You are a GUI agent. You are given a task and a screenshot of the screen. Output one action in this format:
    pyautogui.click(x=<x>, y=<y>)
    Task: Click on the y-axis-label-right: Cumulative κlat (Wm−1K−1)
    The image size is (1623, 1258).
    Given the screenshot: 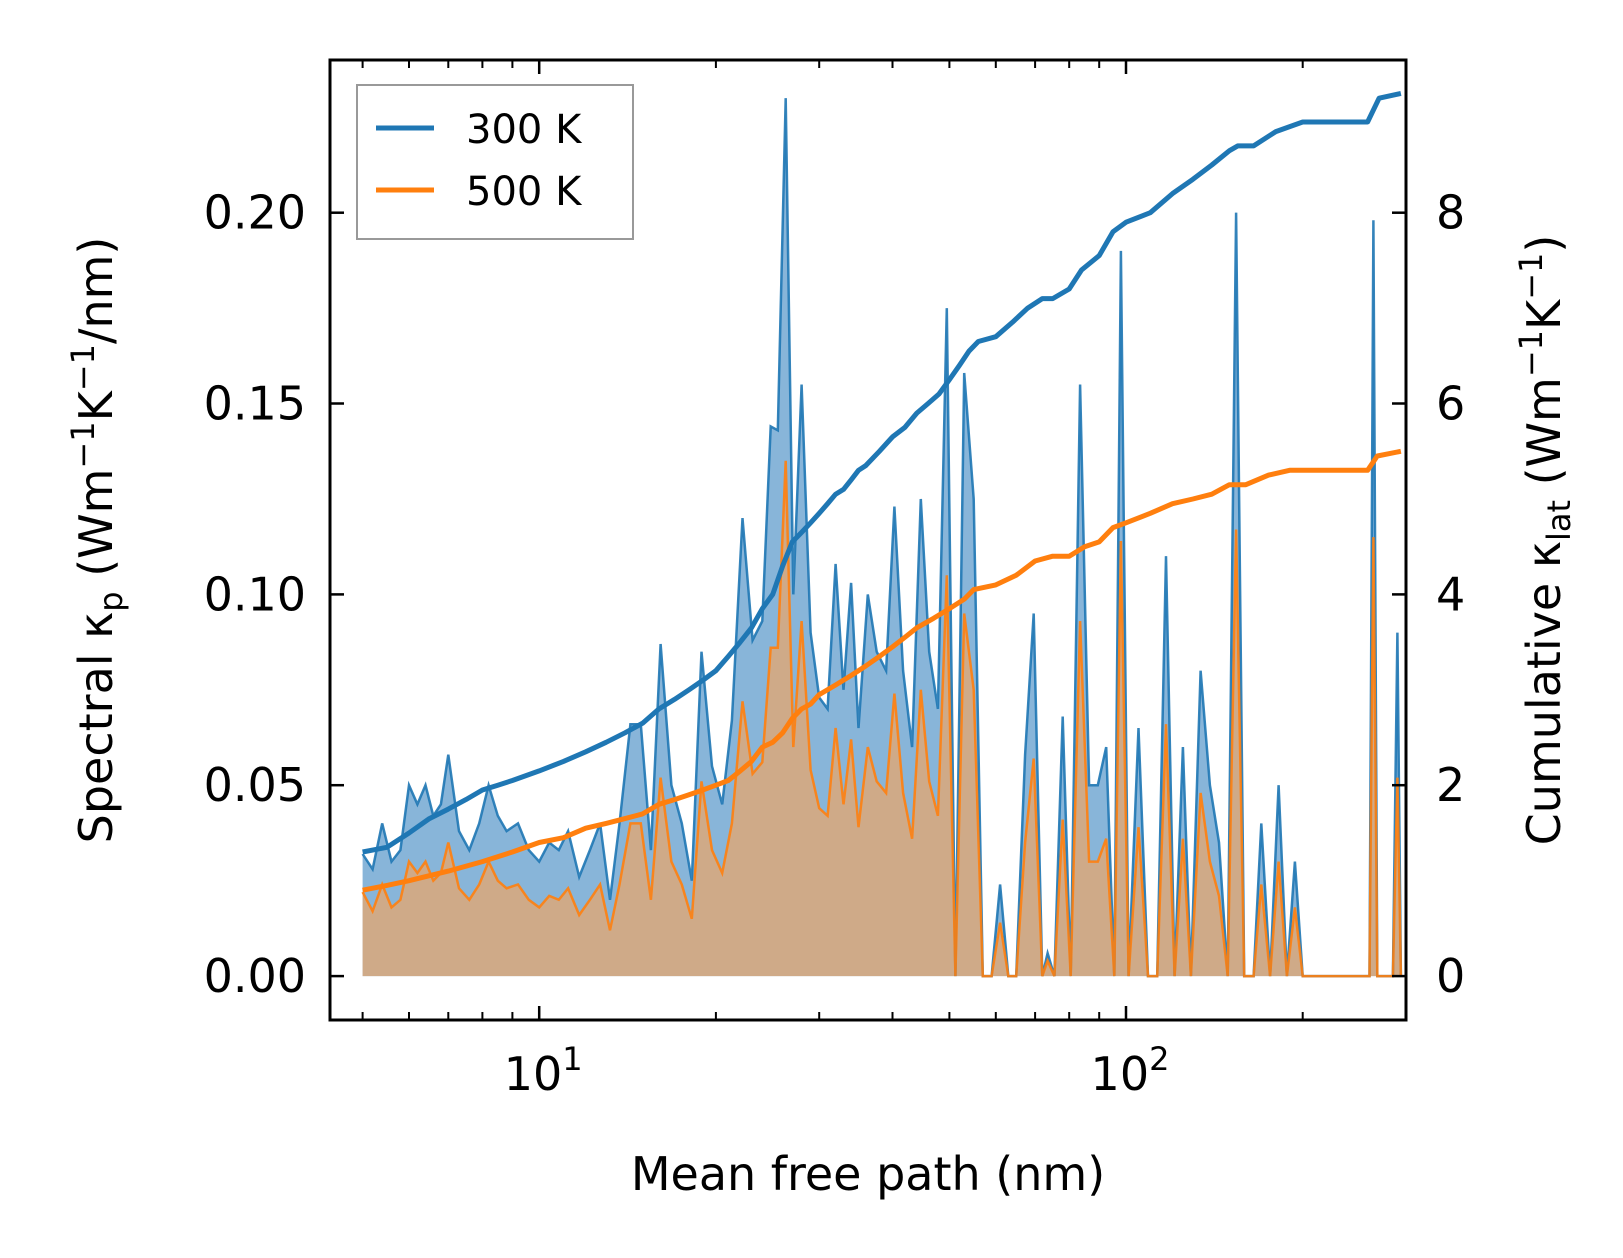 What is the action you would take?
    pyautogui.click(x=1545, y=540)
    